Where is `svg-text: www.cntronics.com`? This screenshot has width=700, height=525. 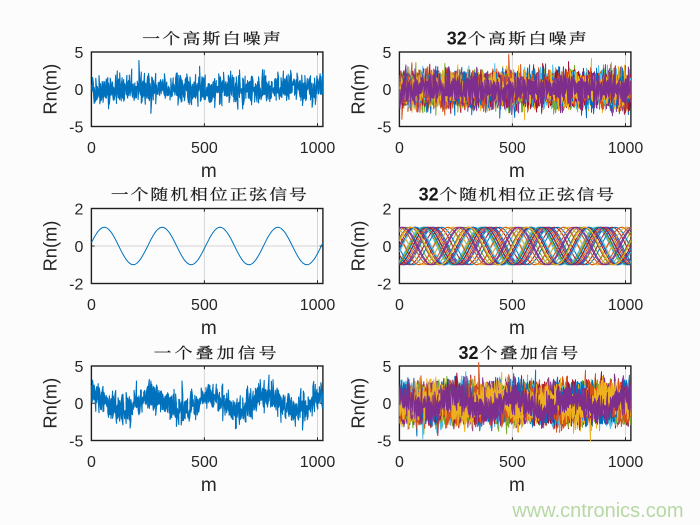
svg-text: www.cntronics.com is located at coordinates (597, 511).